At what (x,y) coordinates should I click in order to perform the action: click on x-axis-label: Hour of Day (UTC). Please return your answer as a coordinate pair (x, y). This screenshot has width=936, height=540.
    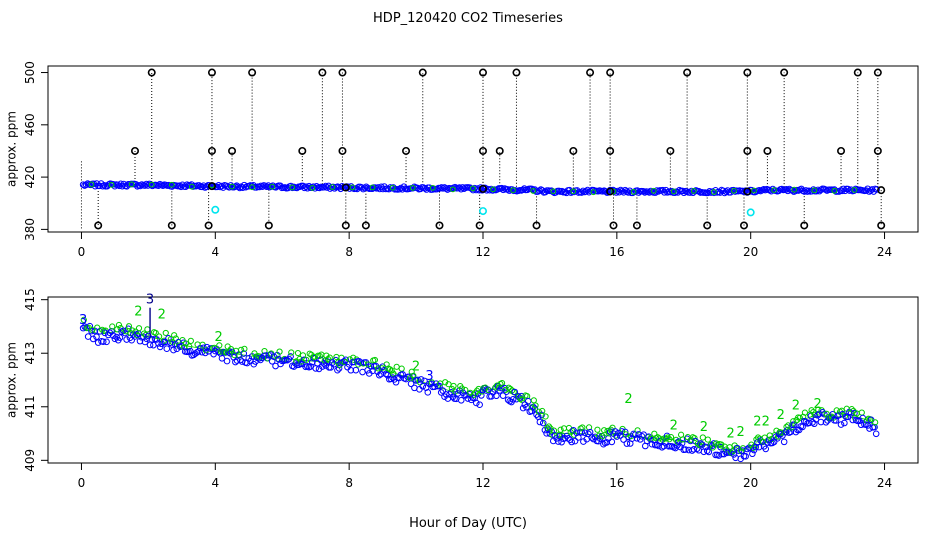
    Looking at the image, I should click on (468, 523).